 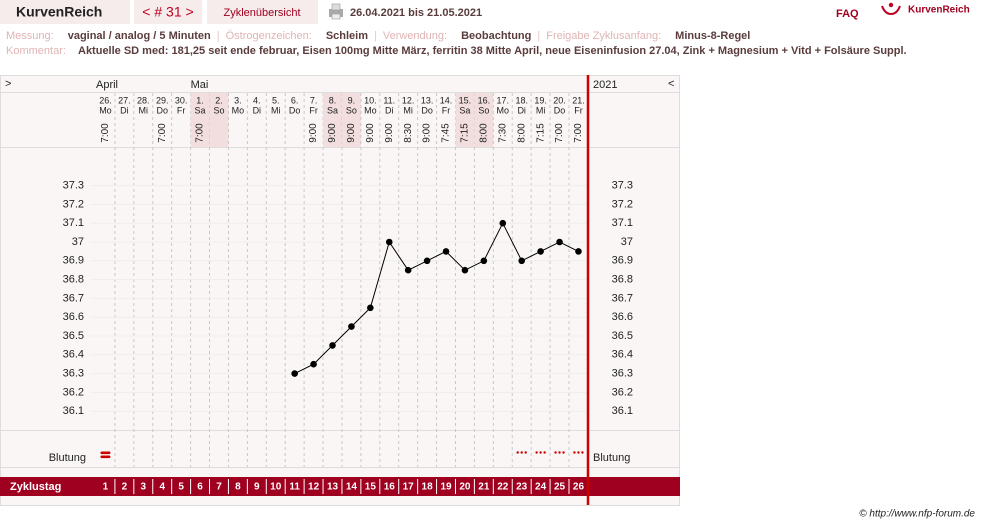 What do you see at coordinates (8, 84) in the screenshot?
I see `nav-left: >` at bounding box center [8, 84].